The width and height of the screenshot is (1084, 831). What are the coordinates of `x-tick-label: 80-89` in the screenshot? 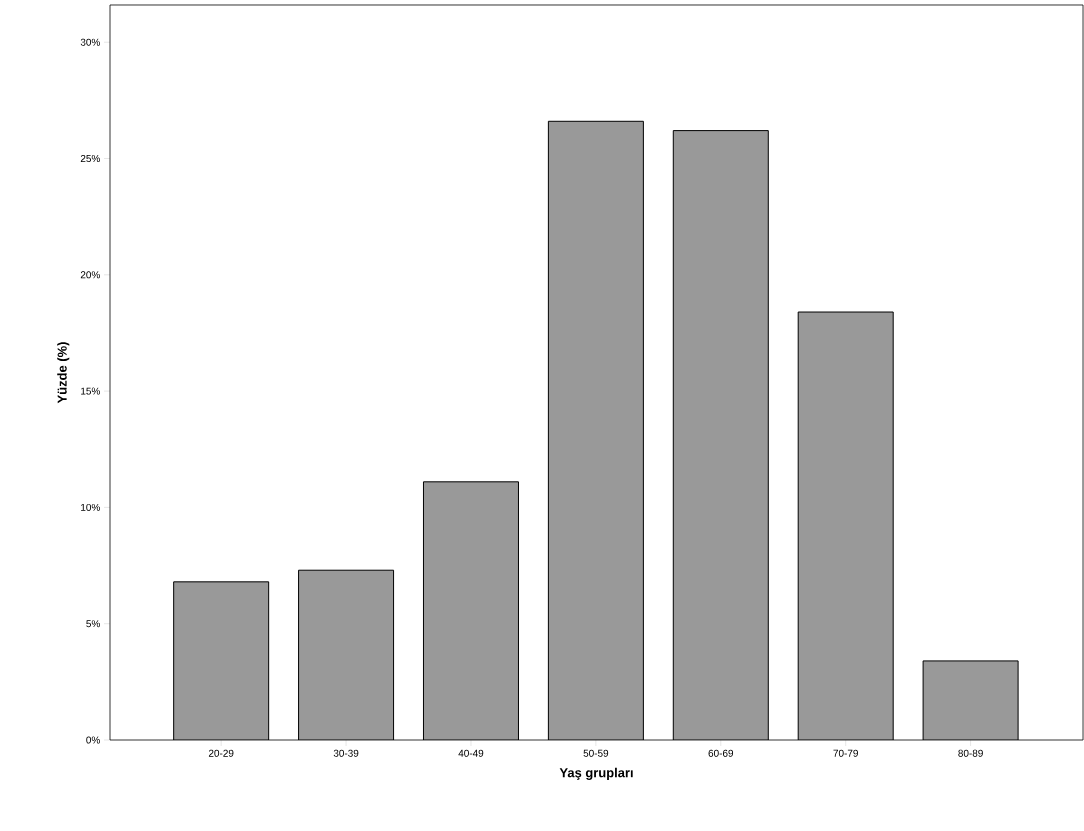 It's located at (970, 753).